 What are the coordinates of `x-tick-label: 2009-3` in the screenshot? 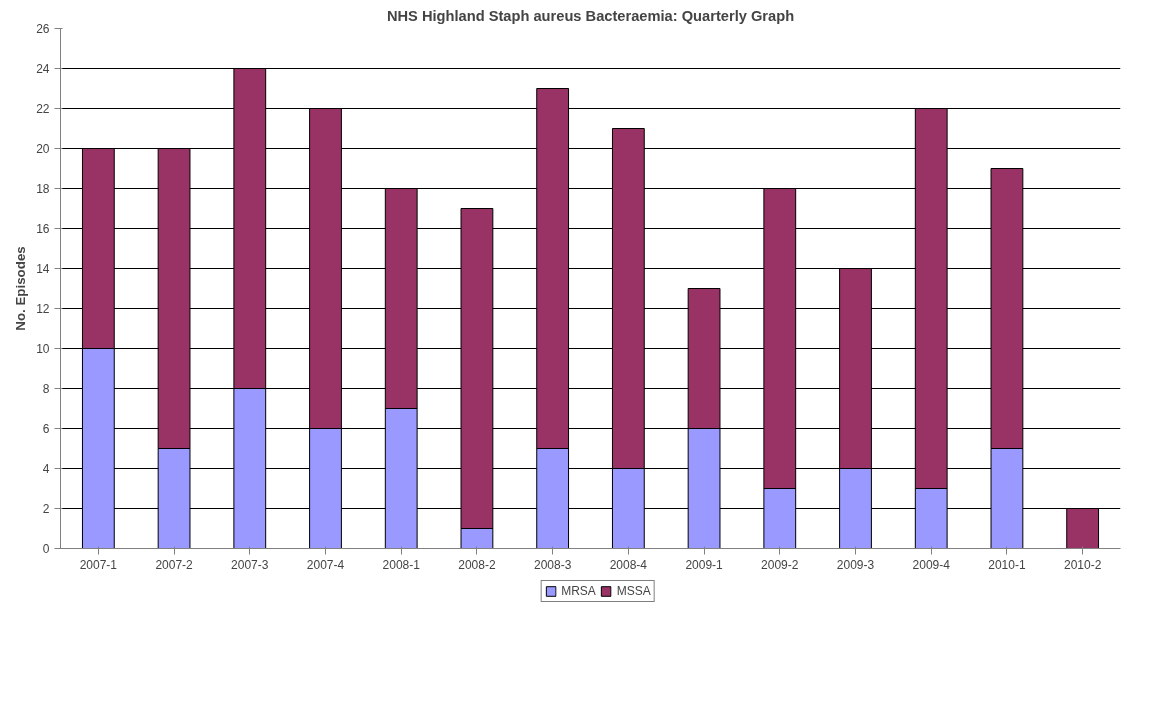 It's located at (855, 564).